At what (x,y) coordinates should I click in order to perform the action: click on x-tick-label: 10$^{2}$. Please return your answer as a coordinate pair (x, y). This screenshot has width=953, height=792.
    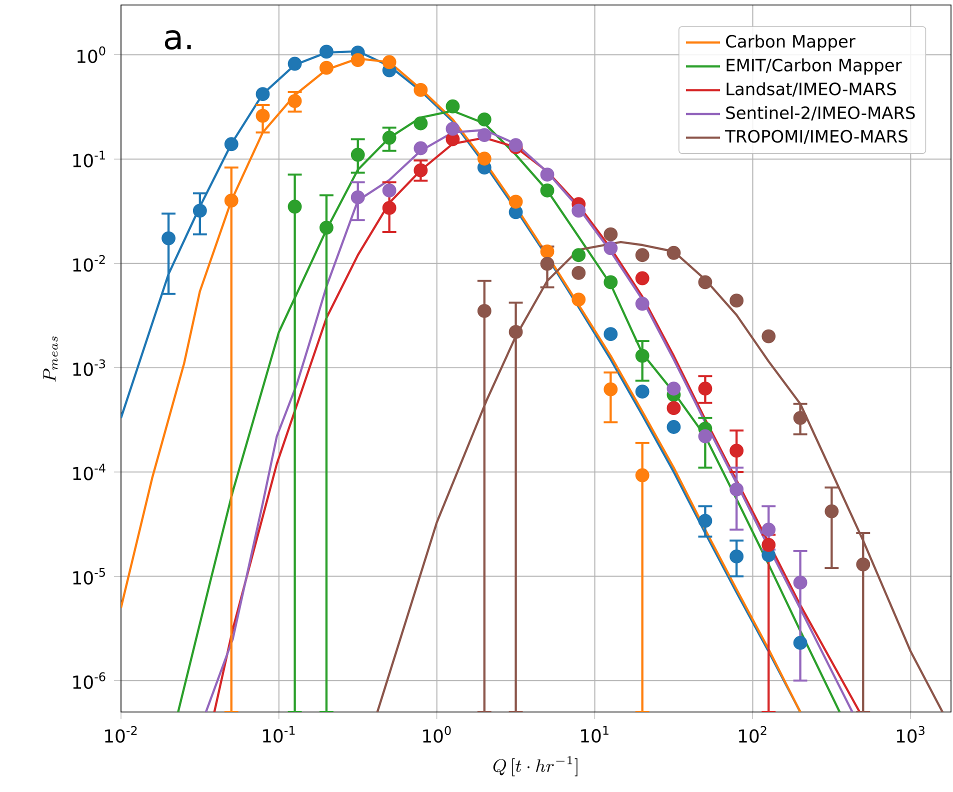
    Looking at the image, I should click on (752, 734).